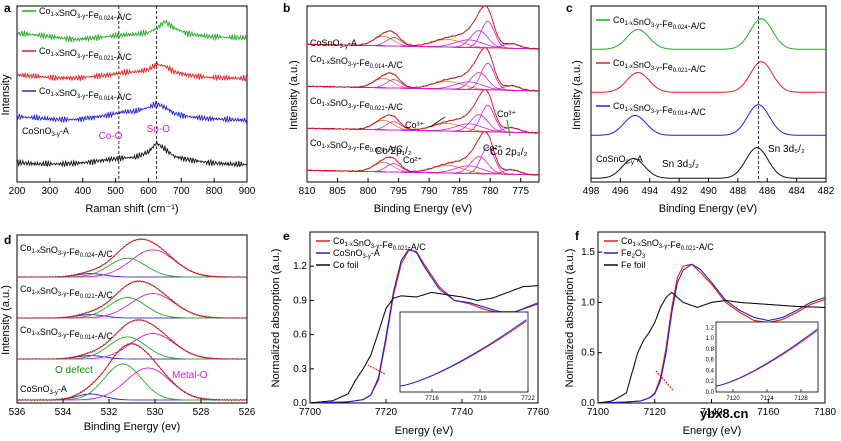  Describe the element at coordinates (659, 66) in the screenshot. I see `legend-c-1: Co1-xSnO3-y-Fe0.021-A/C` at that location.